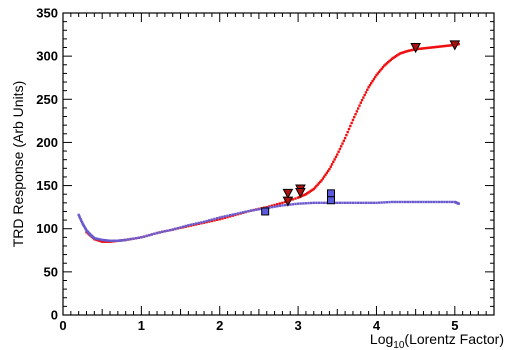 The width and height of the screenshot is (509, 350). Describe the element at coordinates (377, 325) in the screenshot. I see `x-tick-label: 4` at that location.